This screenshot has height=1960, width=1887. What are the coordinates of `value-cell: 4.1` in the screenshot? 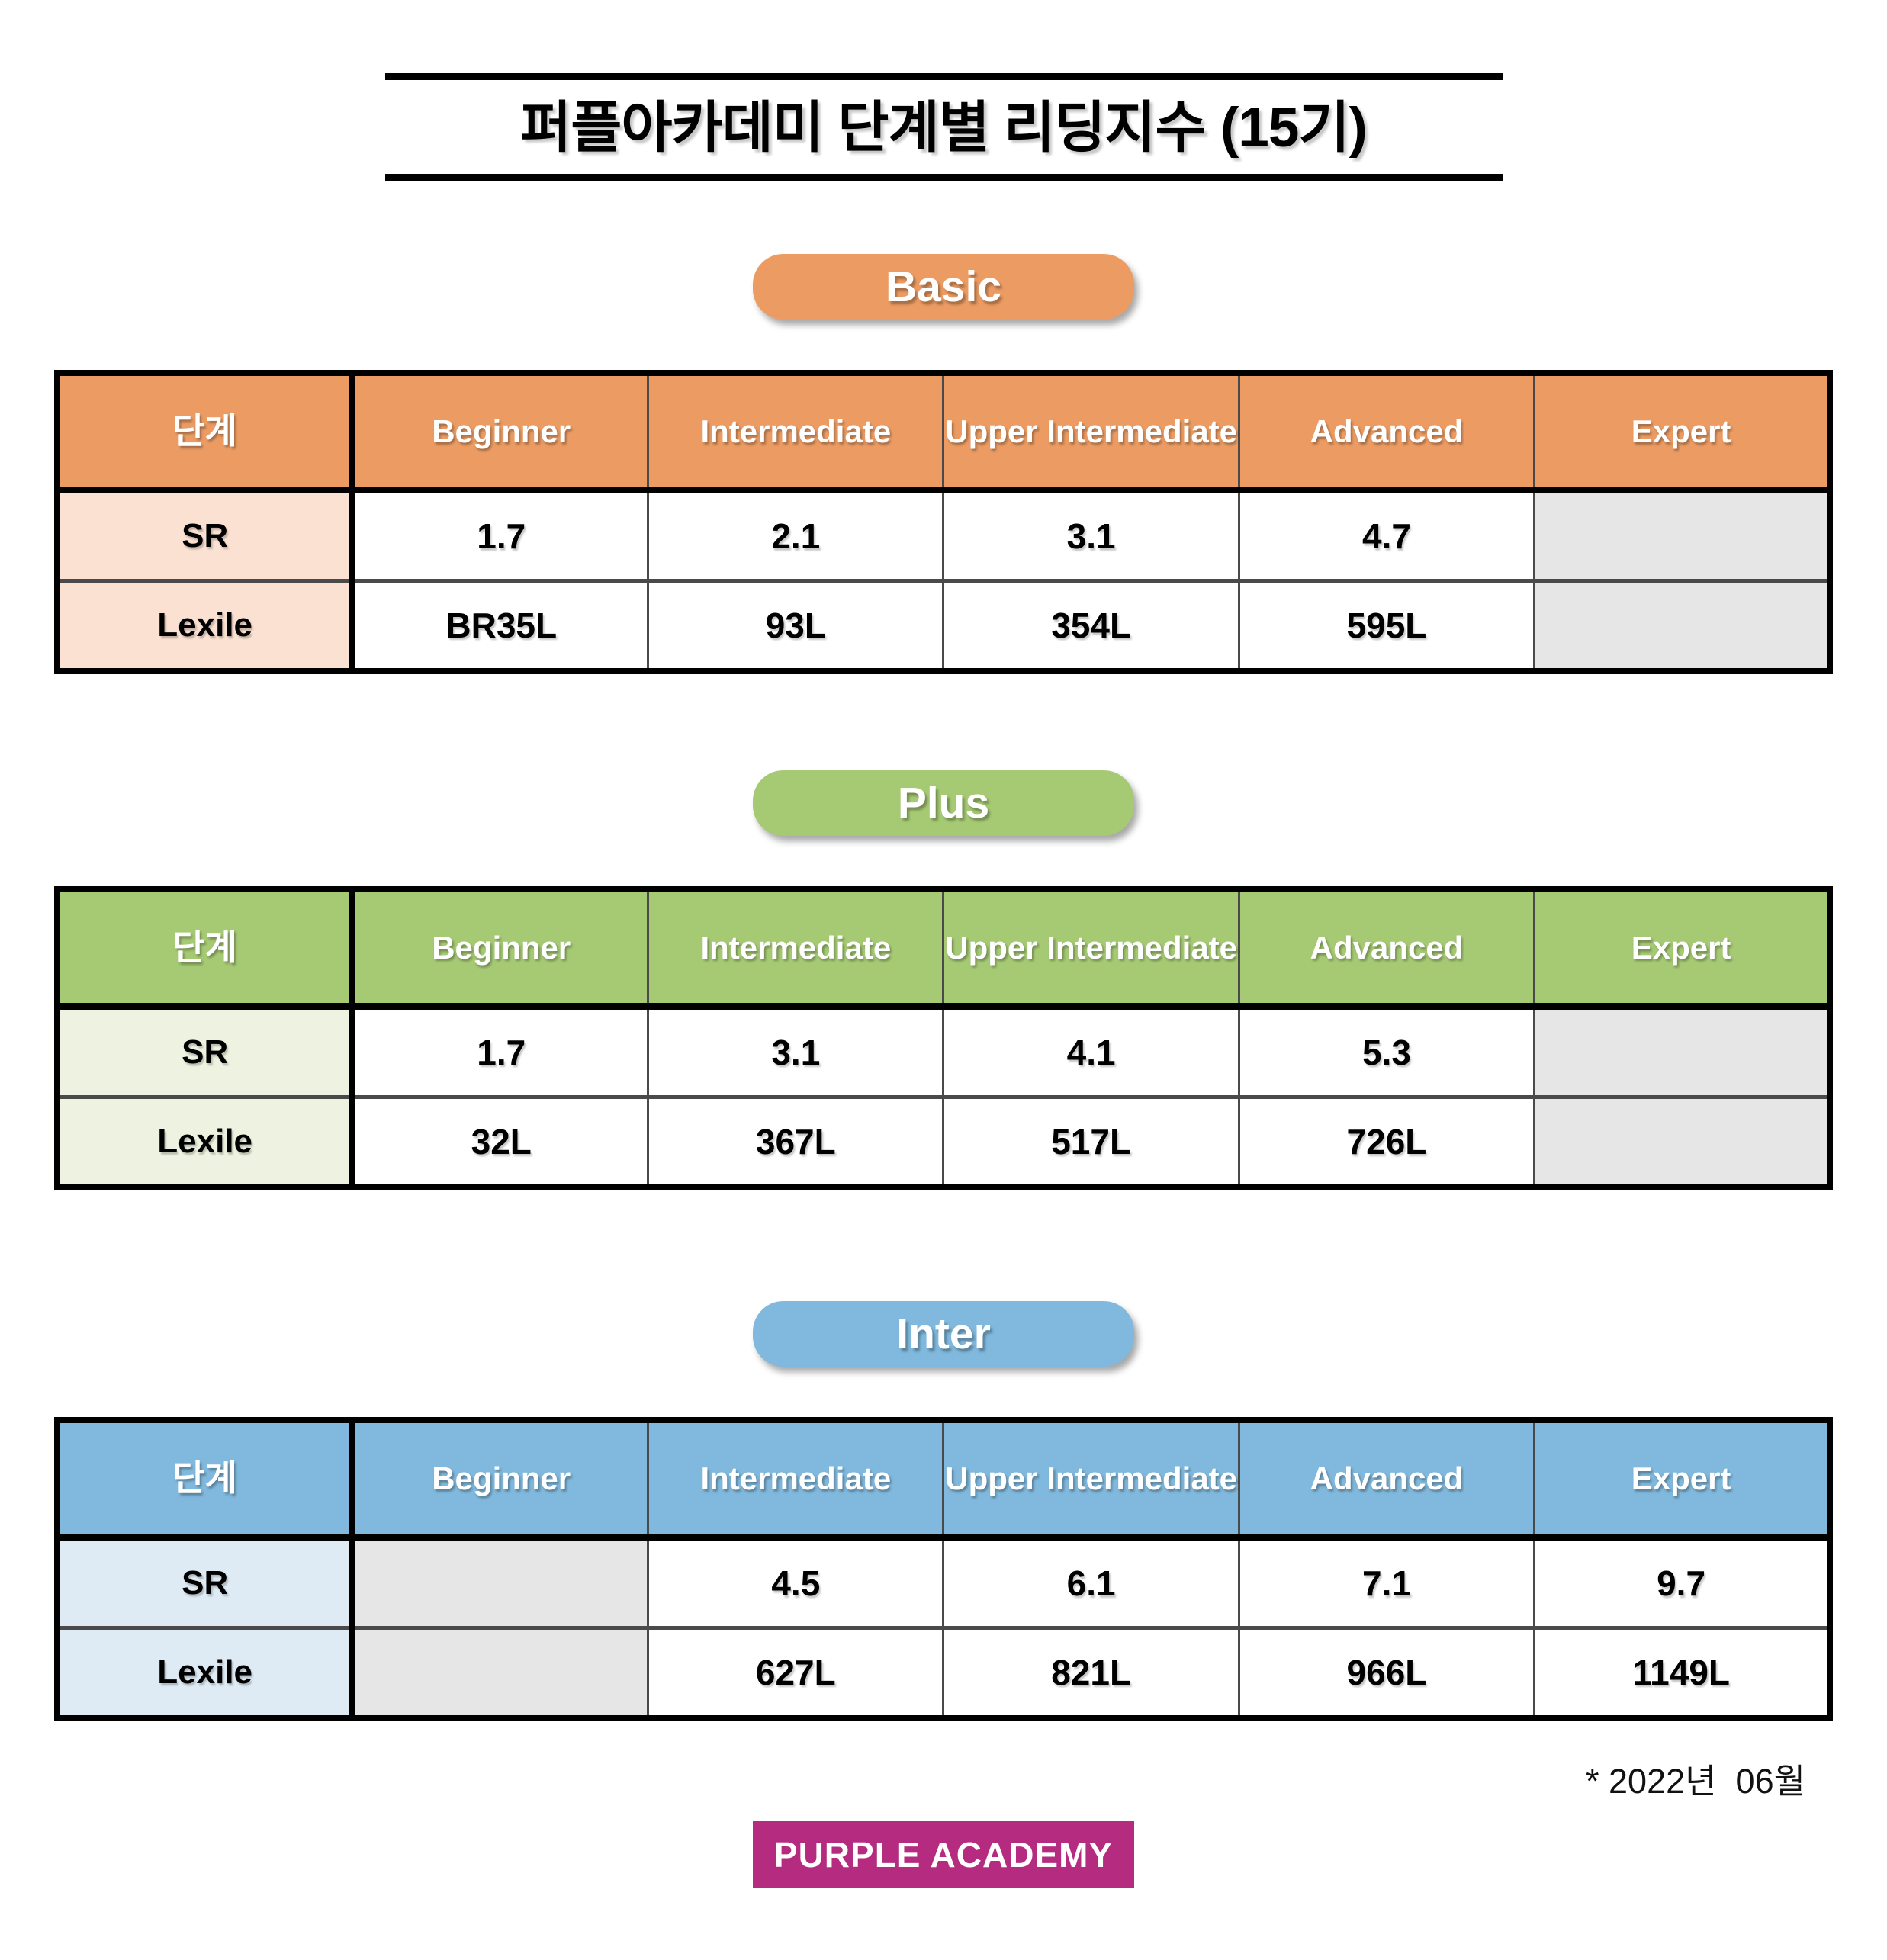 It's located at (1091, 1051).